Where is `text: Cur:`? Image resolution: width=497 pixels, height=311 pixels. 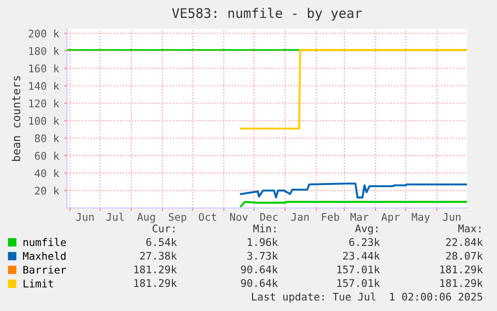
text: Cur: is located at coordinates (163, 228).